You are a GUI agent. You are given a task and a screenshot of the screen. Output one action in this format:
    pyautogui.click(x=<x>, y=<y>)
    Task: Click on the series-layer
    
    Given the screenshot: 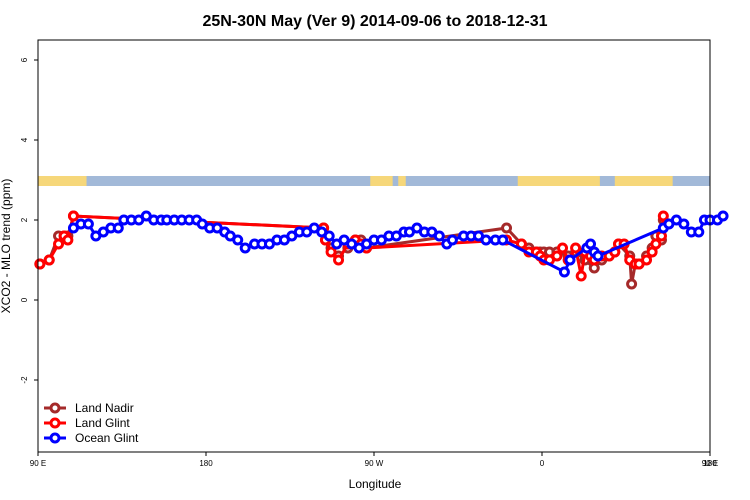 What is the action you would take?
    pyautogui.click(x=381, y=250)
    